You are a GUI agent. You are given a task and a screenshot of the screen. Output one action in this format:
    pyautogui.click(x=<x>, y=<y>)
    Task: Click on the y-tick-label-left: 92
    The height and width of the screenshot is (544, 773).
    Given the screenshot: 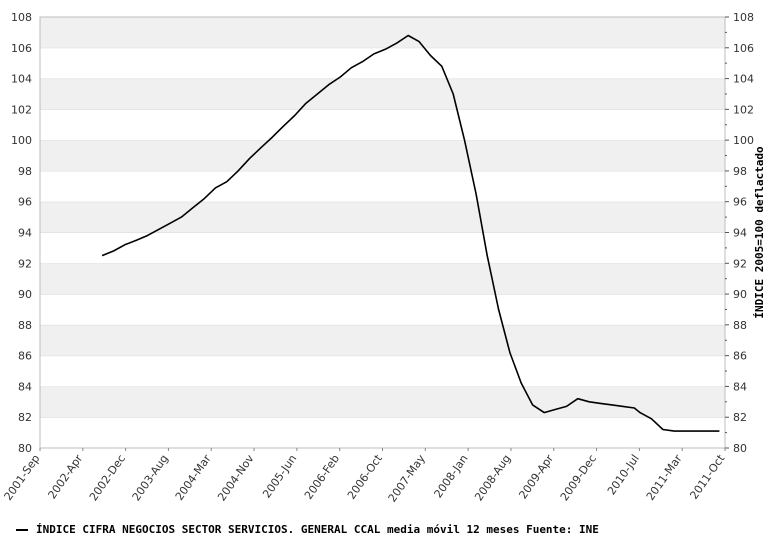 What is the action you would take?
    pyautogui.click(x=25, y=263)
    